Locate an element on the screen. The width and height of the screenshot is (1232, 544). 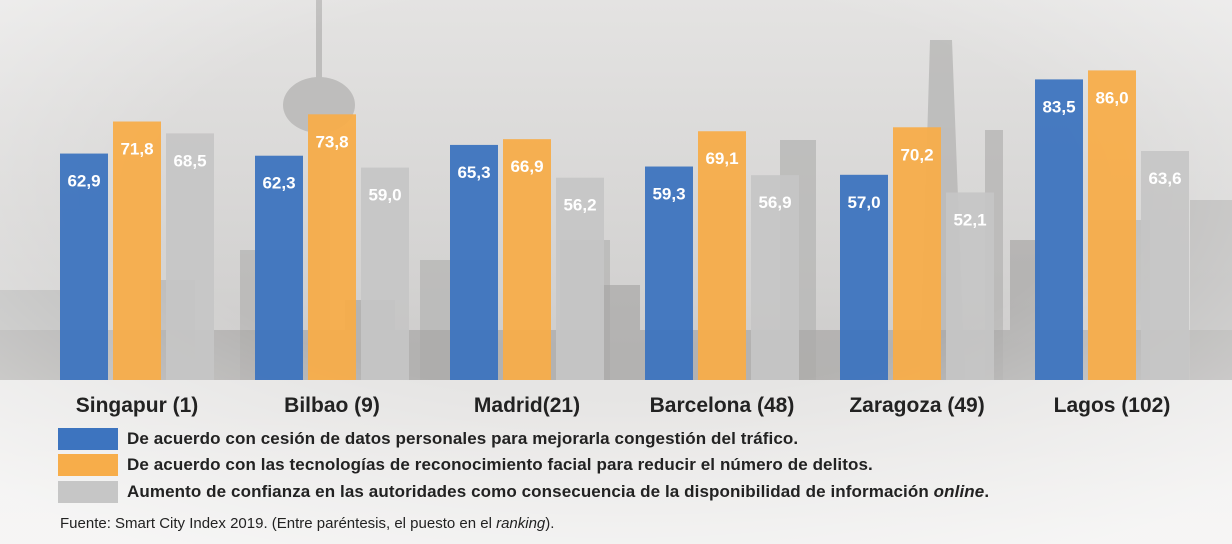
legend-swatch-blue is located at coordinates (88, 439).